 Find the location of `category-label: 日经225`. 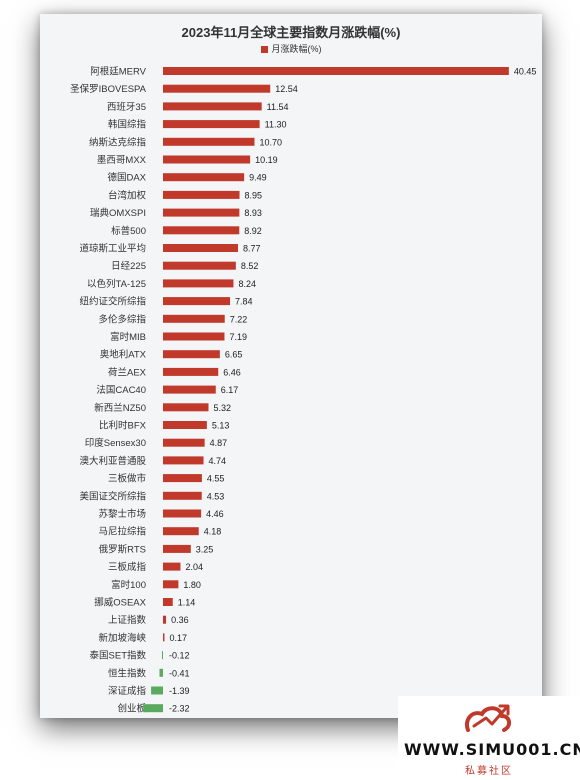

category-label: 日经225 is located at coordinates (128, 266).